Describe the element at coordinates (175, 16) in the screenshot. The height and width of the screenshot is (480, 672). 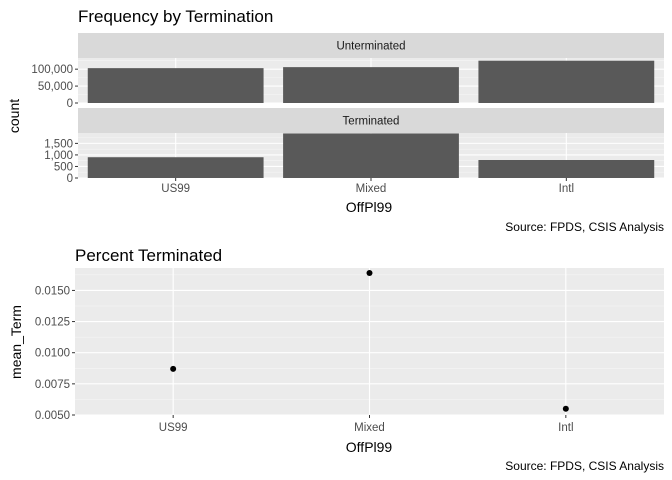
I see `frequency-chart-title: Frequency by Termination` at that location.